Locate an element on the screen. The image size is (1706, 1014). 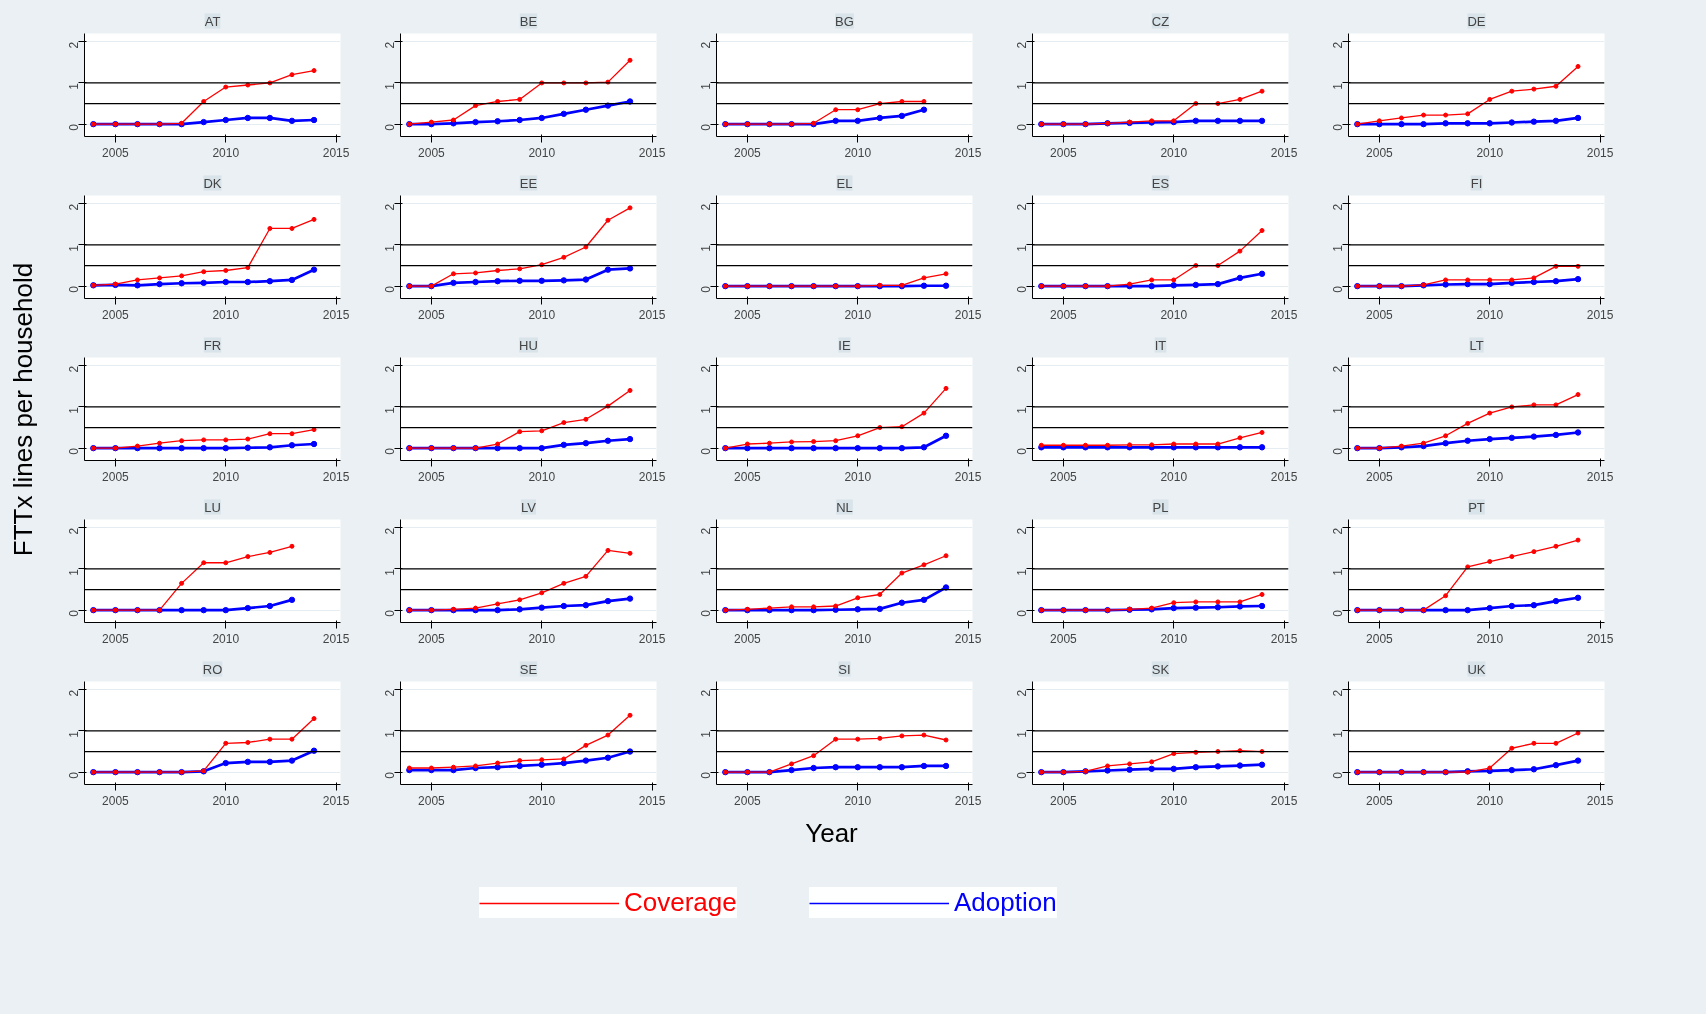
chart-title: AT is located at coordinates (212, 21).